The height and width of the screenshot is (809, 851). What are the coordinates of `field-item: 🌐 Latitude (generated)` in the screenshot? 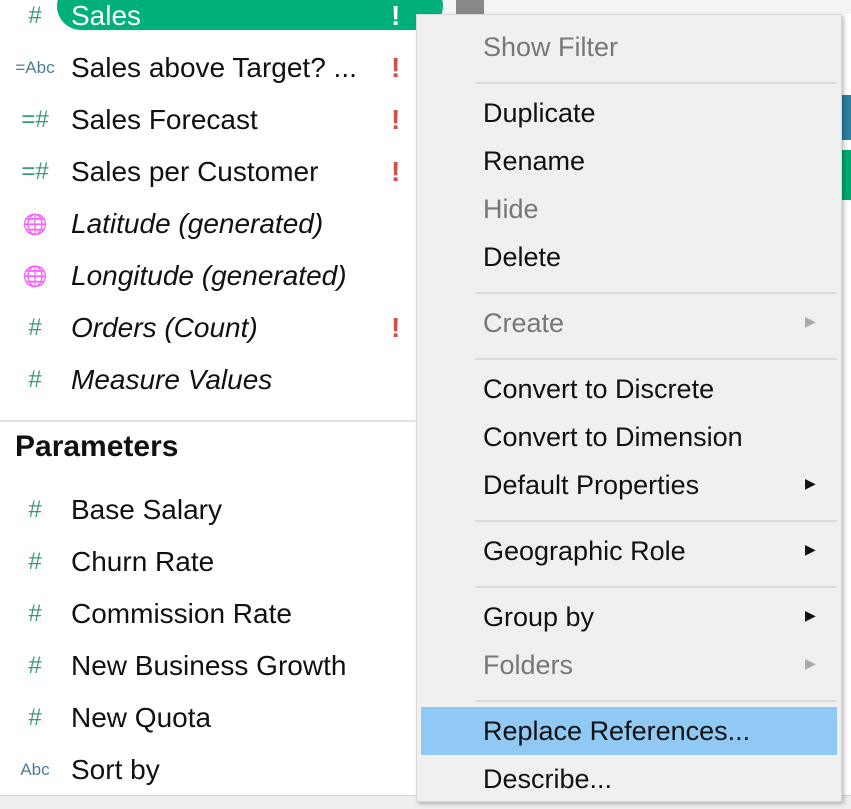 It's located at (207, 224).